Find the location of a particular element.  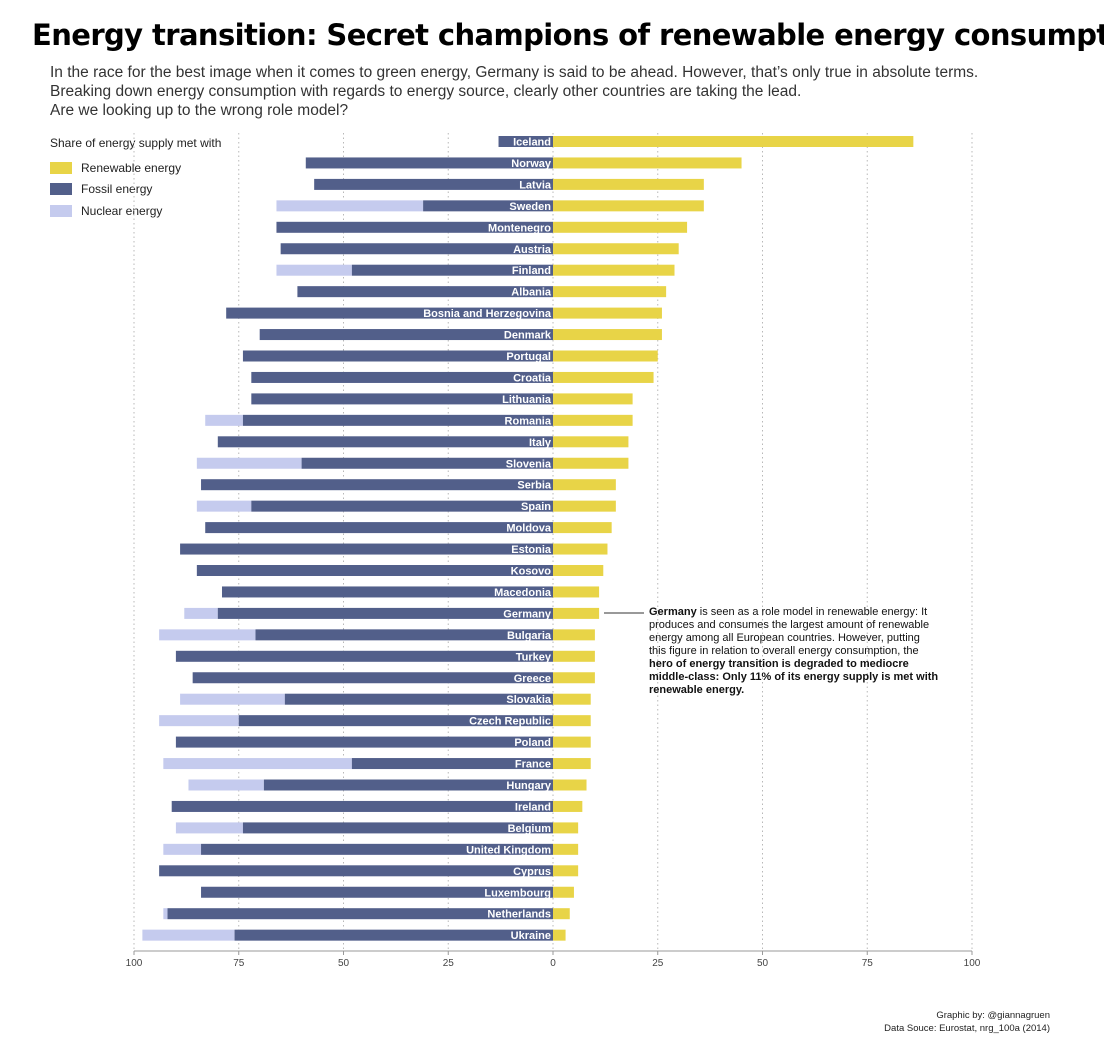

country-label: Sweden is located at coordinates (530, 207).